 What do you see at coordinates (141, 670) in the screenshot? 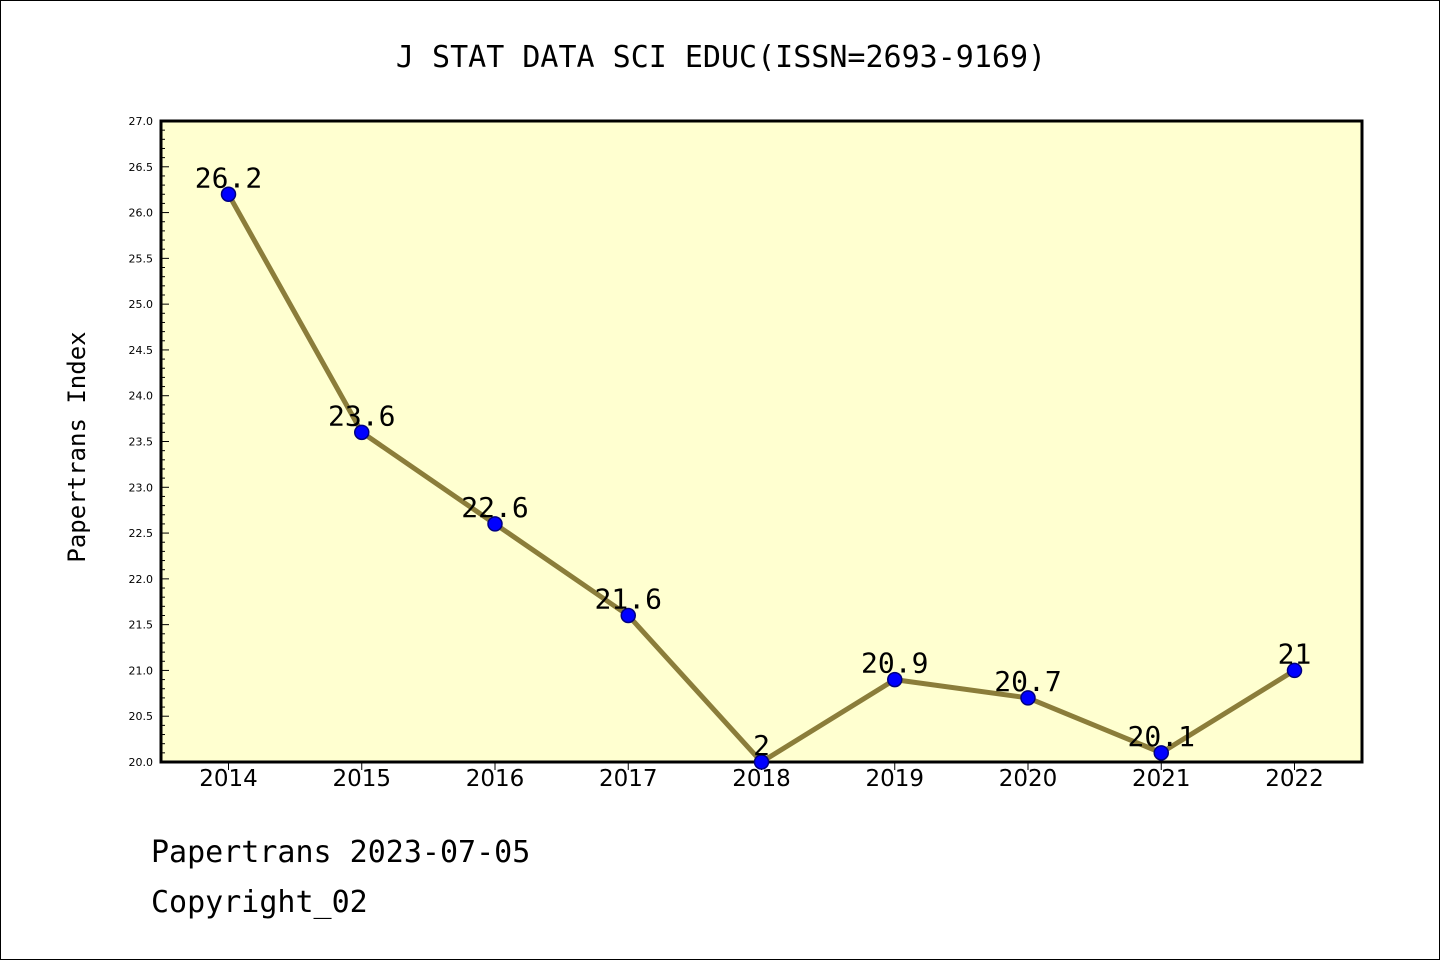
I see `y-tick-label: 21.0` at bounding box center [141, 670].